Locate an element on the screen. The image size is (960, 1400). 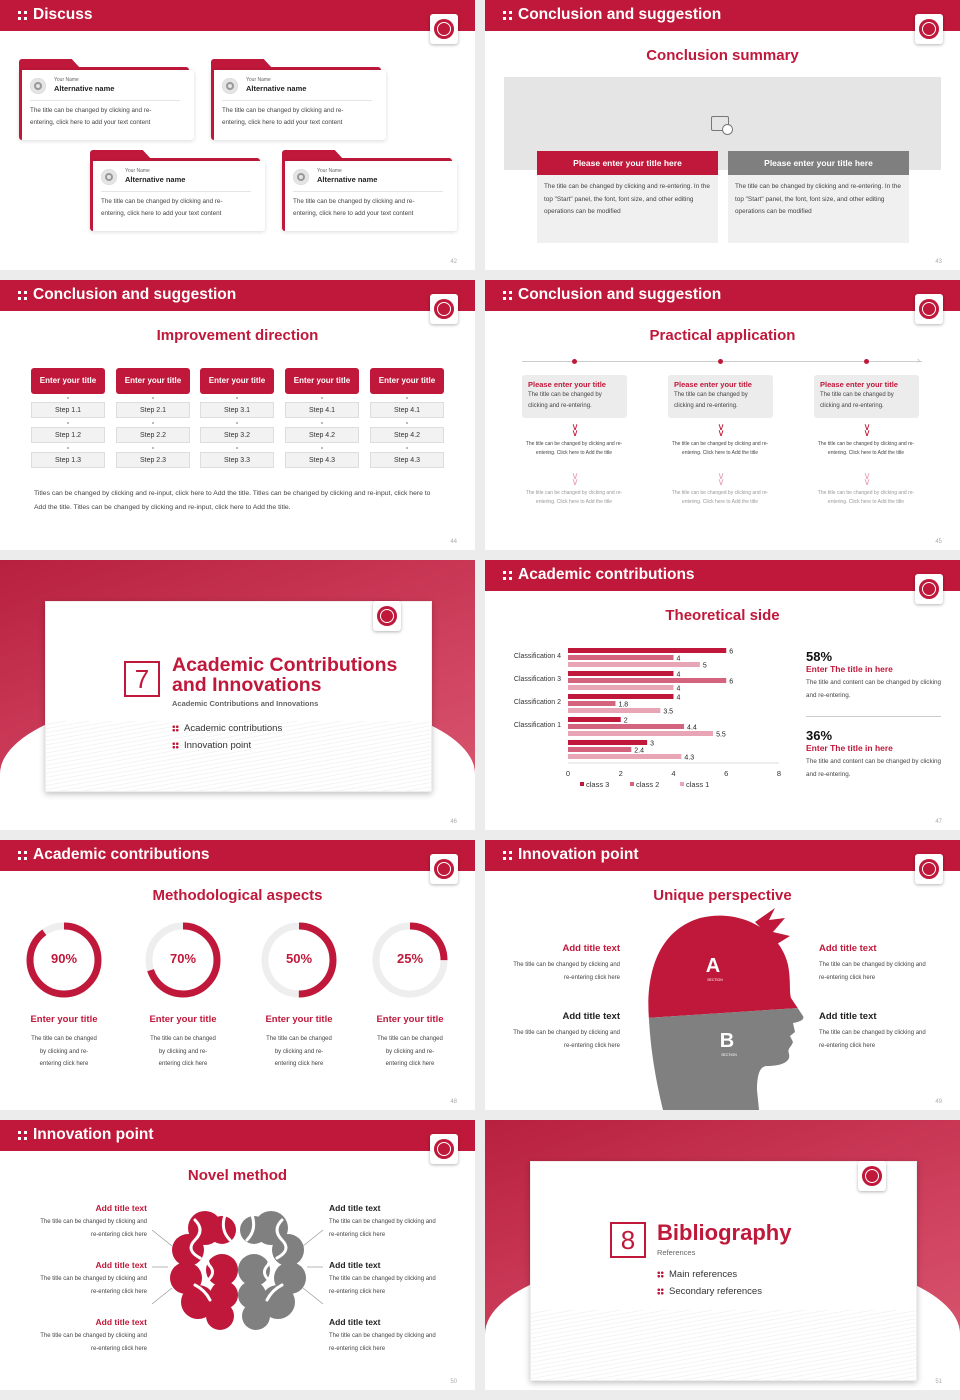
slide-title: Methodological aspects is located at coordinates (237, 895).